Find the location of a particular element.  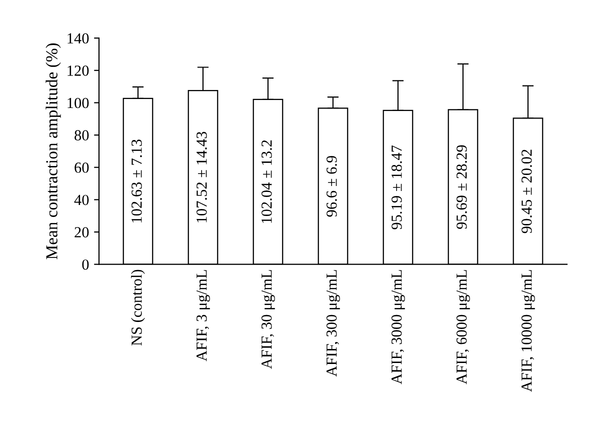

y-tick-label: 80 is located at coordinates (81, 135).